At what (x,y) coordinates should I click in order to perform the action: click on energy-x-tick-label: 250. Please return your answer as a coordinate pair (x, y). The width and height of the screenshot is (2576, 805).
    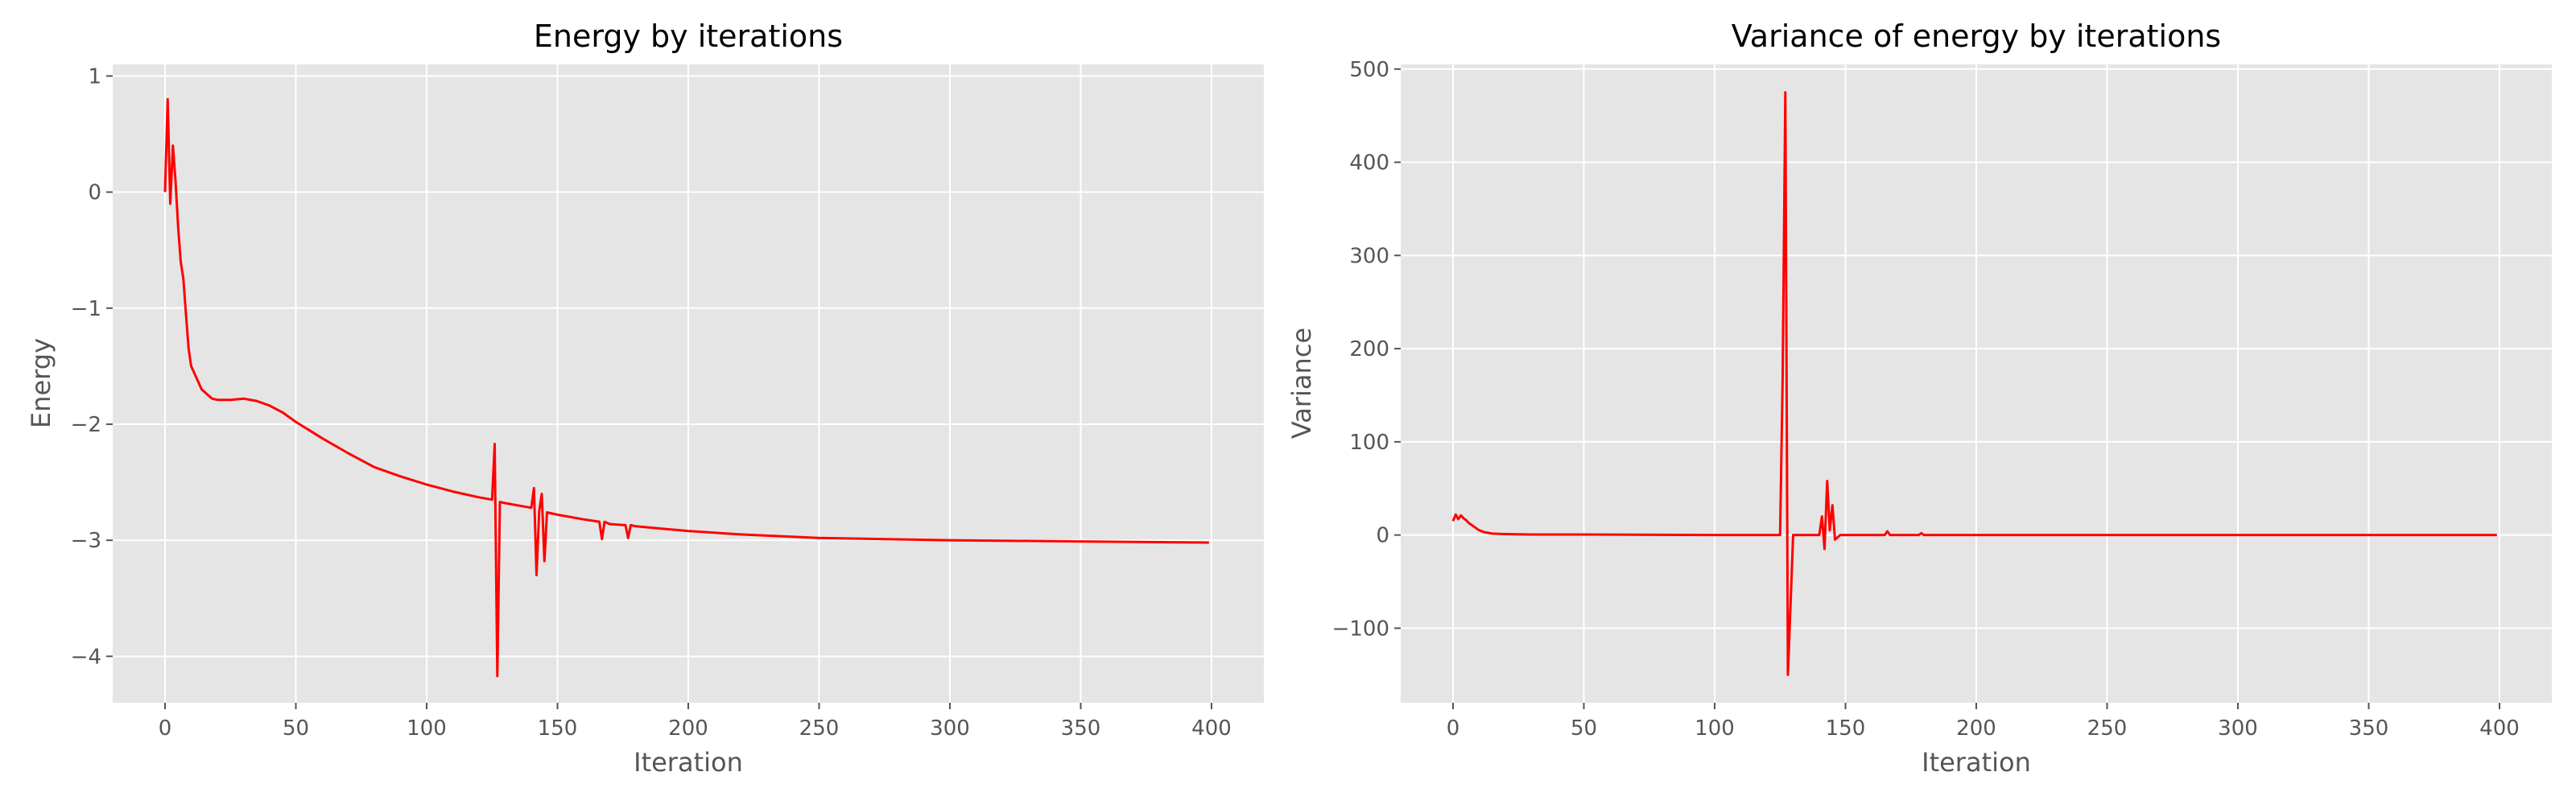
    Looking at the image, I should click on (819, 728).